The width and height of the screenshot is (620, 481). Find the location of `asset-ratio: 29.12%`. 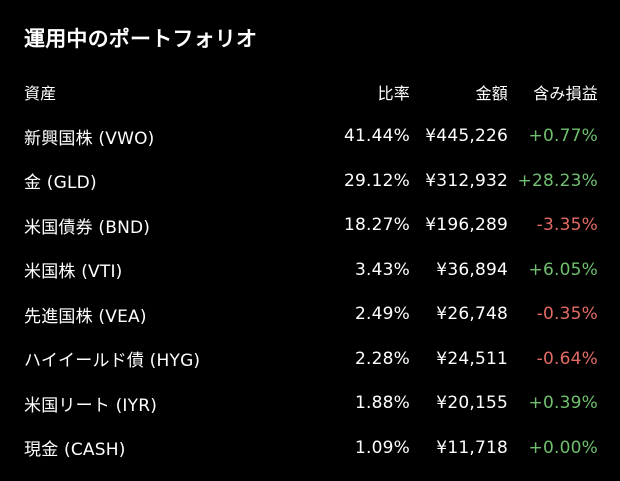

asset-ratio: 29.12% is located at coordinates (376, 180).